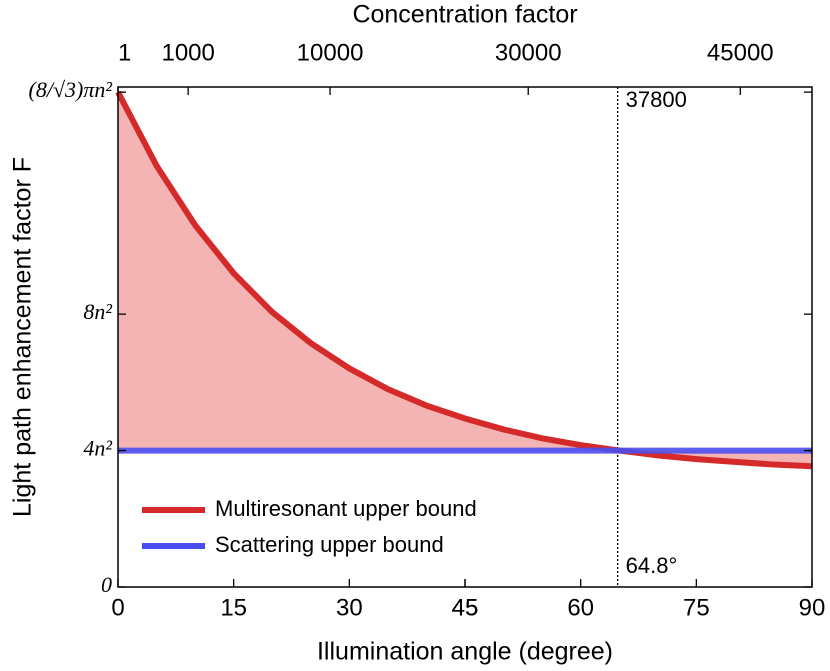 This screenshot has width=830, height=671. I want to click on x2-tick-label: 1000, so click(187, 52).